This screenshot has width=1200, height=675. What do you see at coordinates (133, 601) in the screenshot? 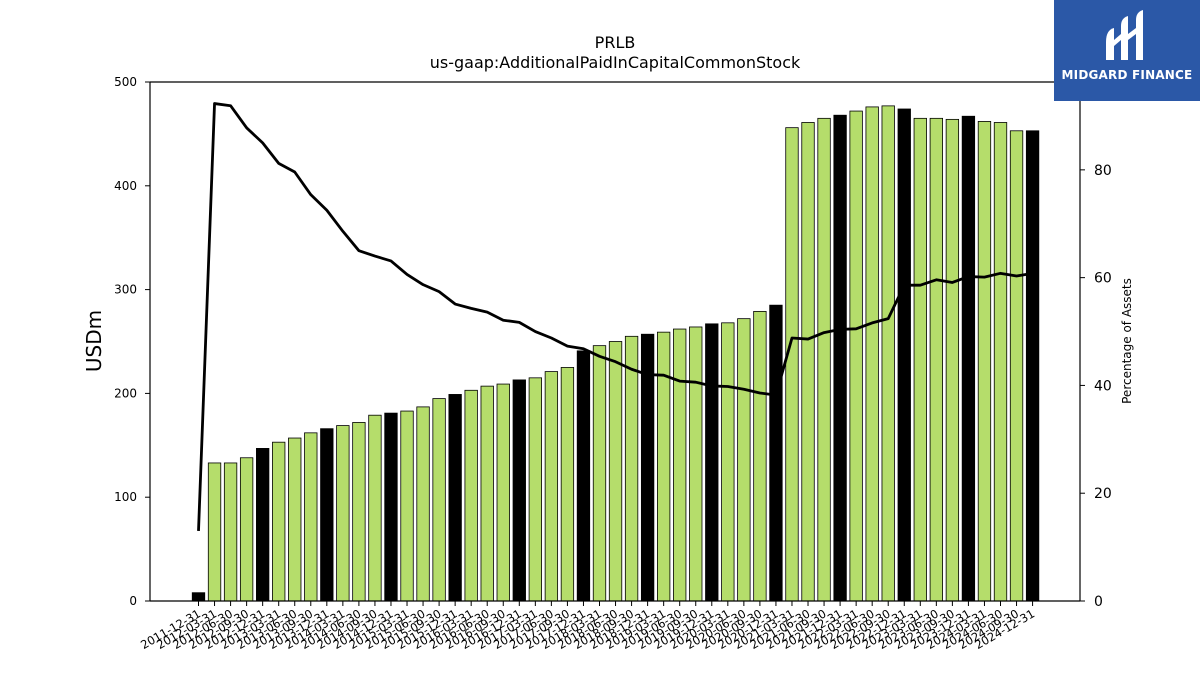
I see `y-tick-label: 0` at bounding box center [133, 601].